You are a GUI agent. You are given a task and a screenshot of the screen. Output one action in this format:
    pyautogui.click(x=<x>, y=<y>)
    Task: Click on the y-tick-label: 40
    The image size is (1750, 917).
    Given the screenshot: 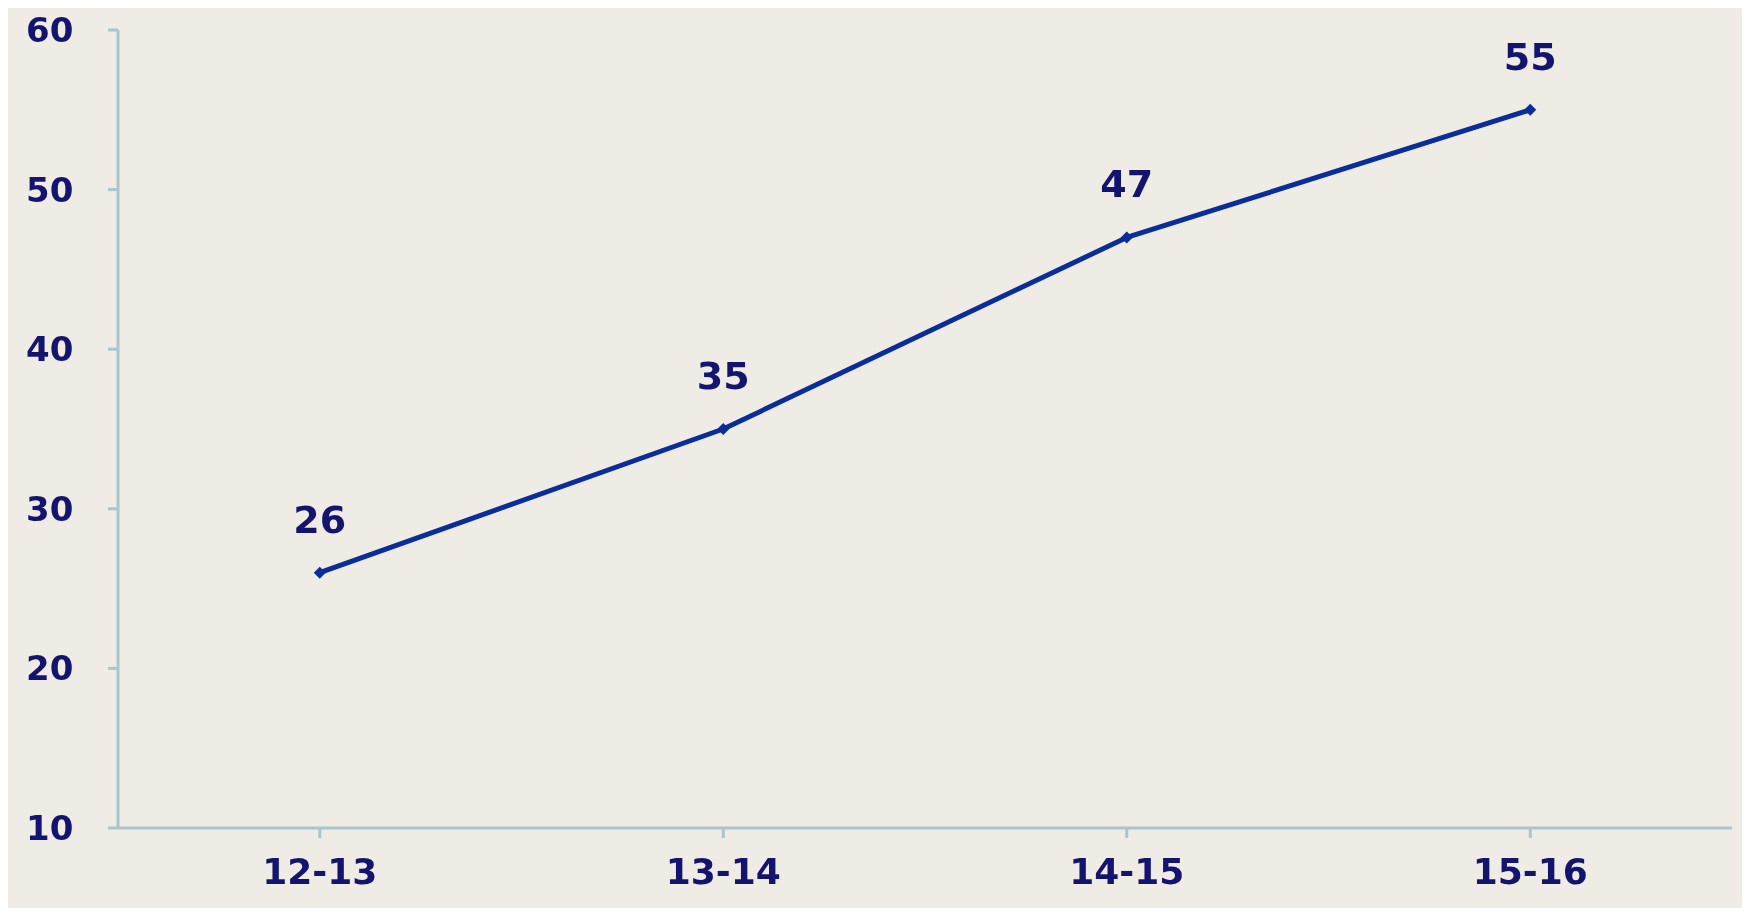 What is the action you would take?
    pyautogui.click(x=50, y=349)
    